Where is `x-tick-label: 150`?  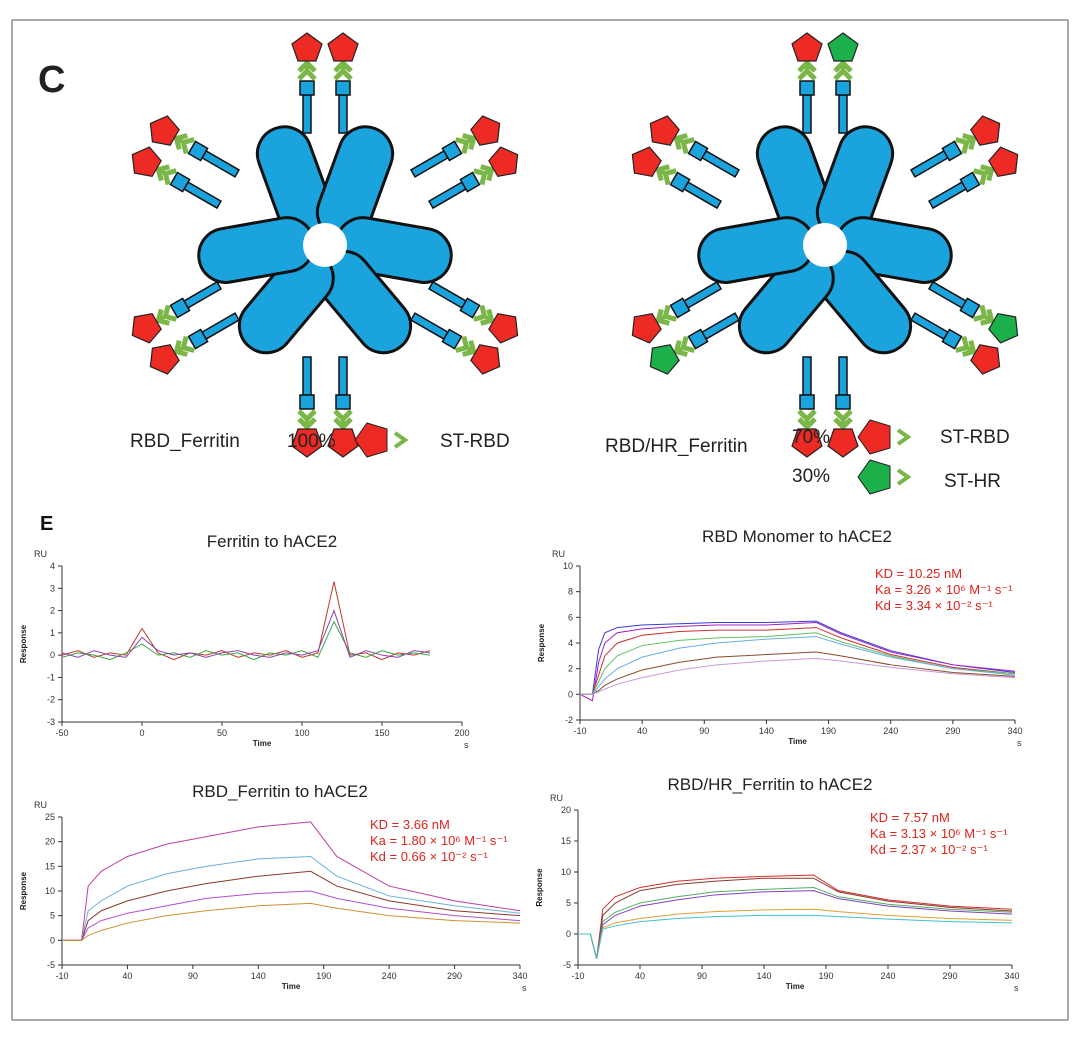
x-tick-label: 150 is located at coordinates (381, 733).